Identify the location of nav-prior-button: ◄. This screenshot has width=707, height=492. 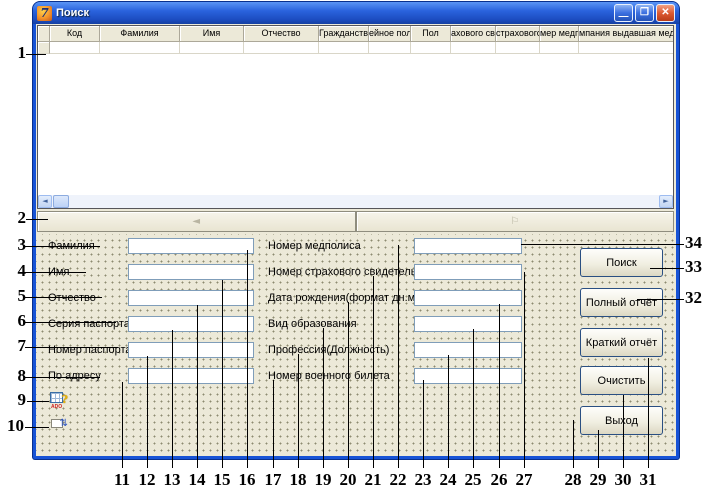
(196, 221).